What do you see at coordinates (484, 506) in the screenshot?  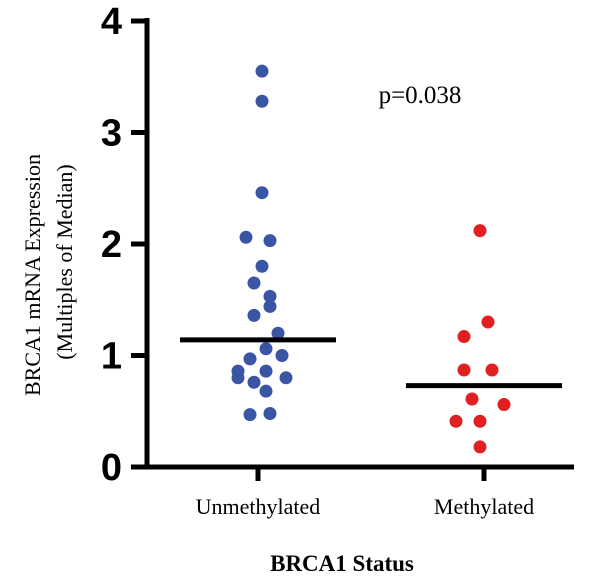 I see `x-tick-label-methylated: Methylated` at bounding box center [484, 506].